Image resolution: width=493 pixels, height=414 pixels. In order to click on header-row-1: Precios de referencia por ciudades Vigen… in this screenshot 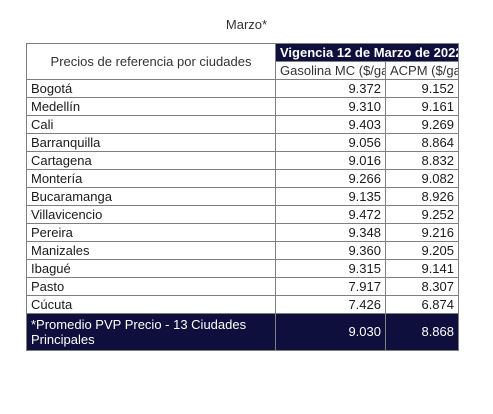, I will do `click(243, 61)`.